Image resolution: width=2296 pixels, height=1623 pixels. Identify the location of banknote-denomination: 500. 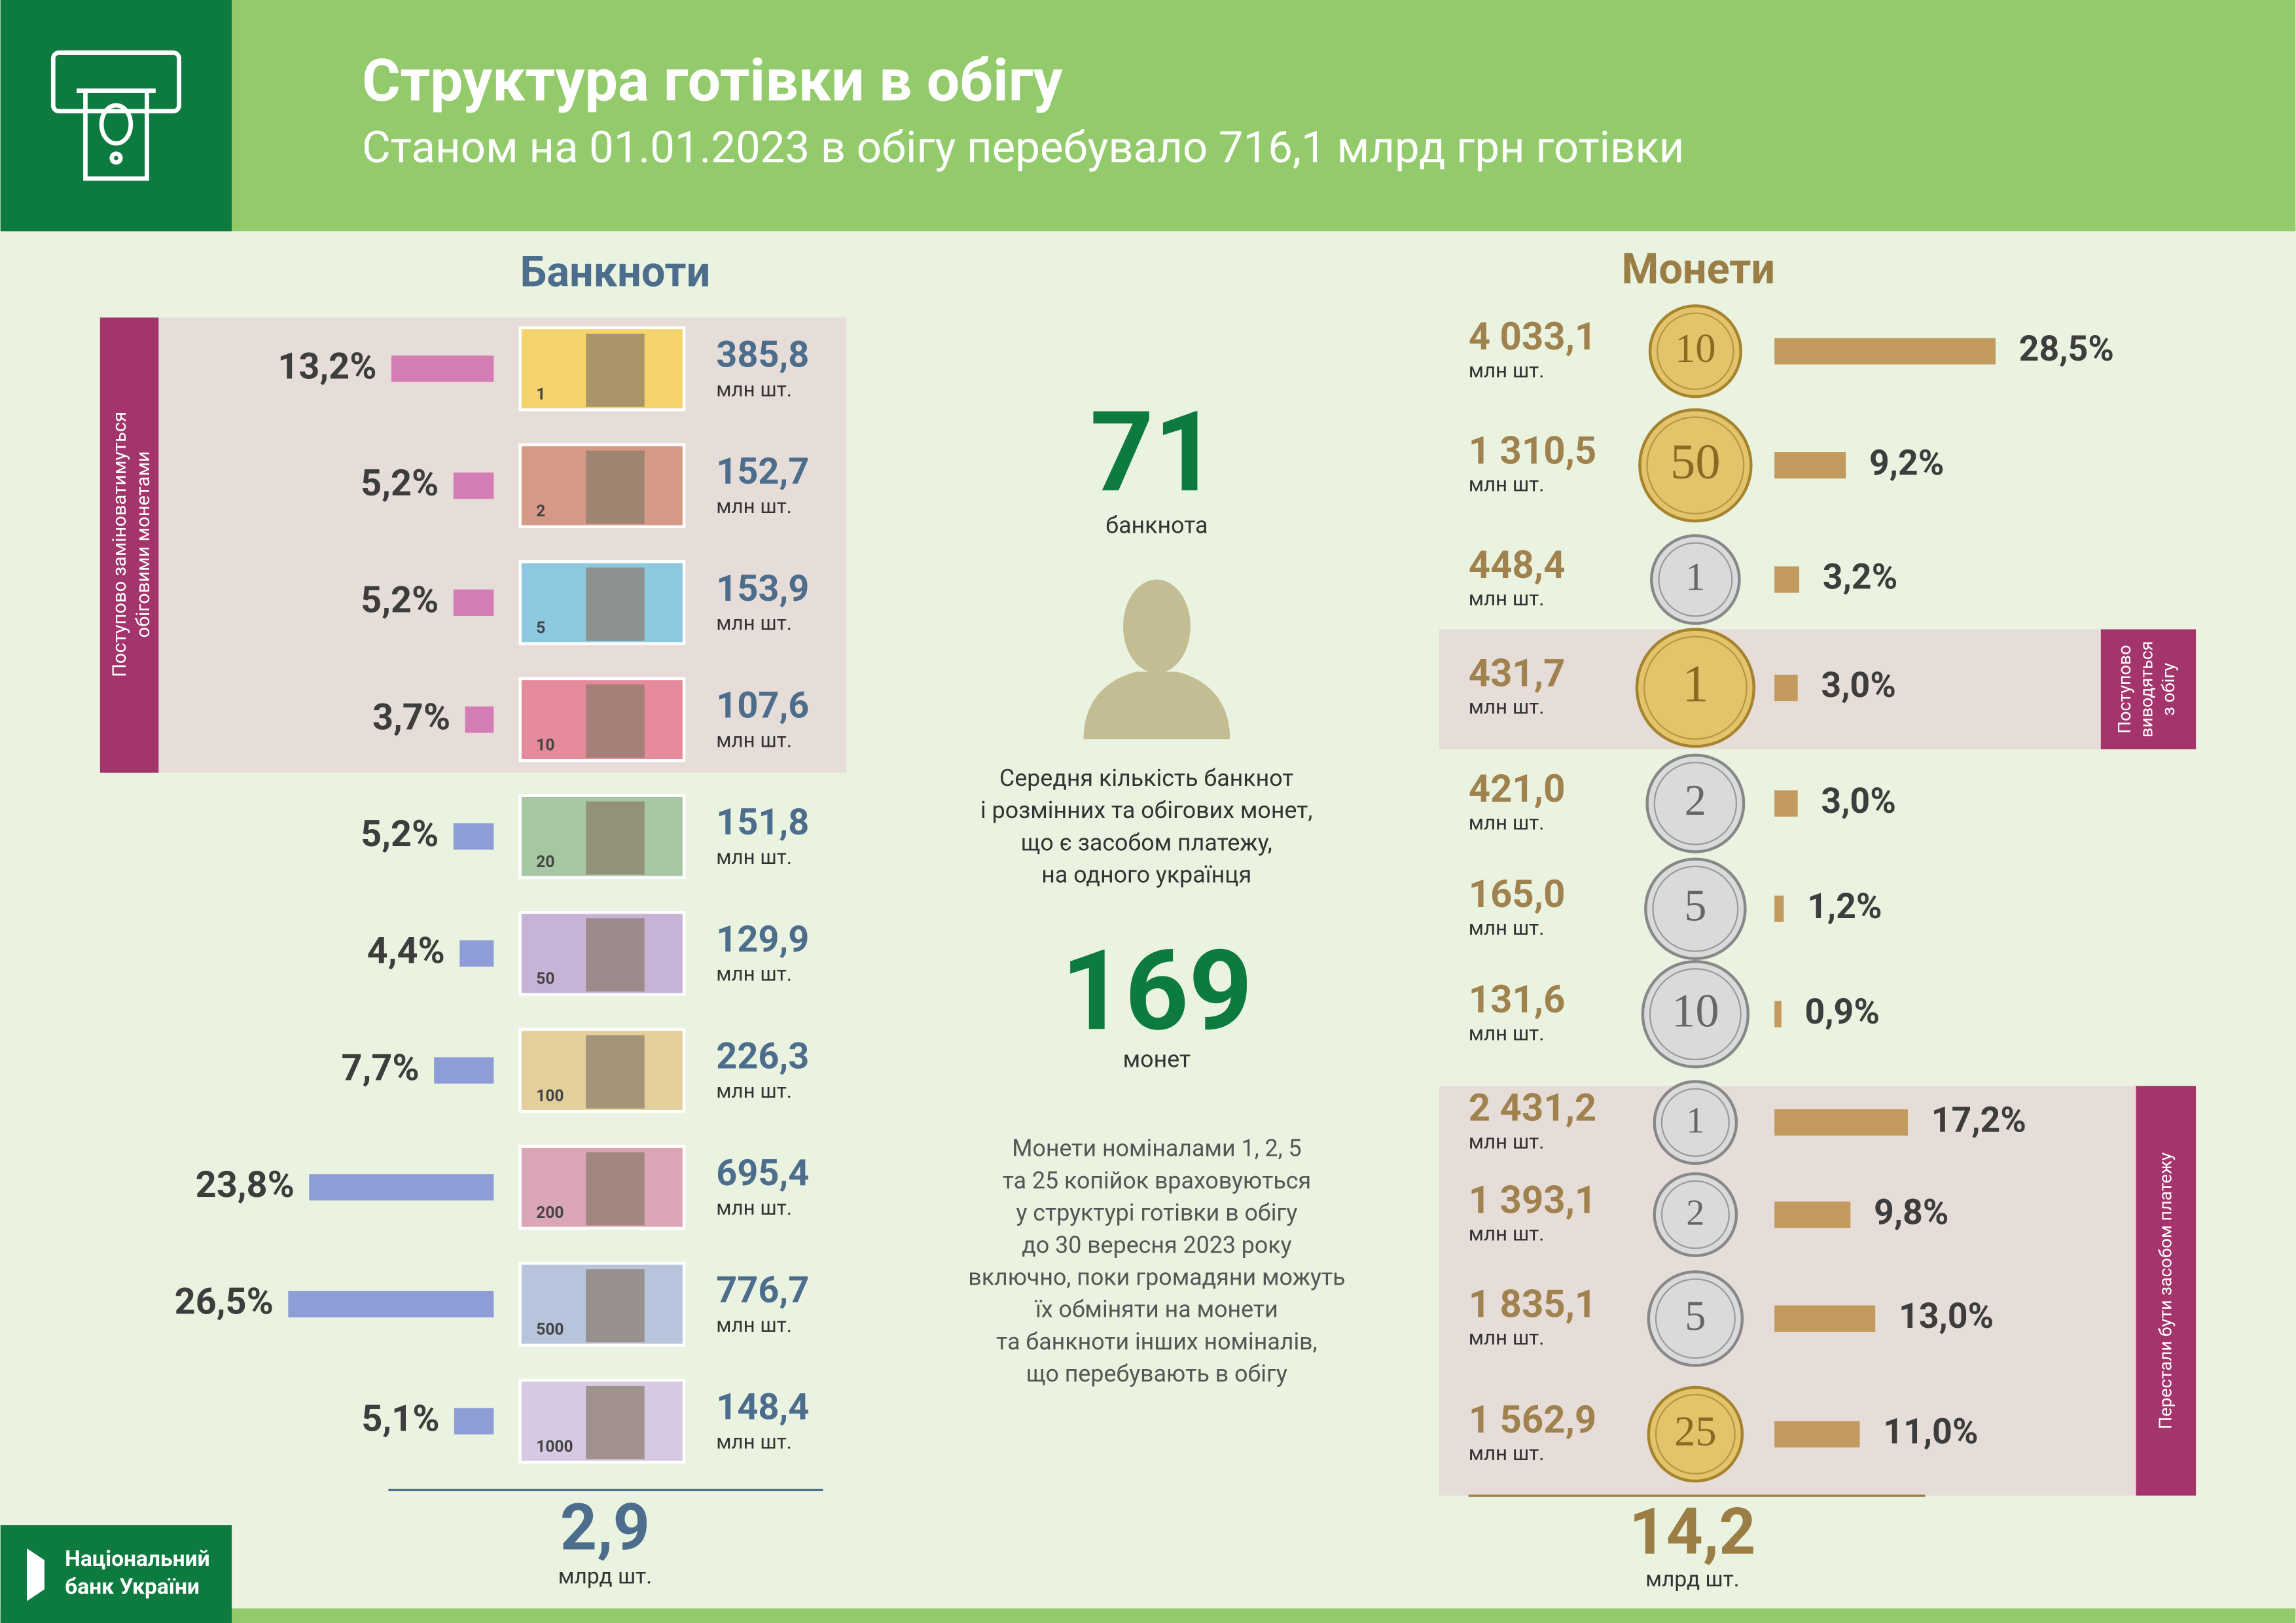
(550, 1330).